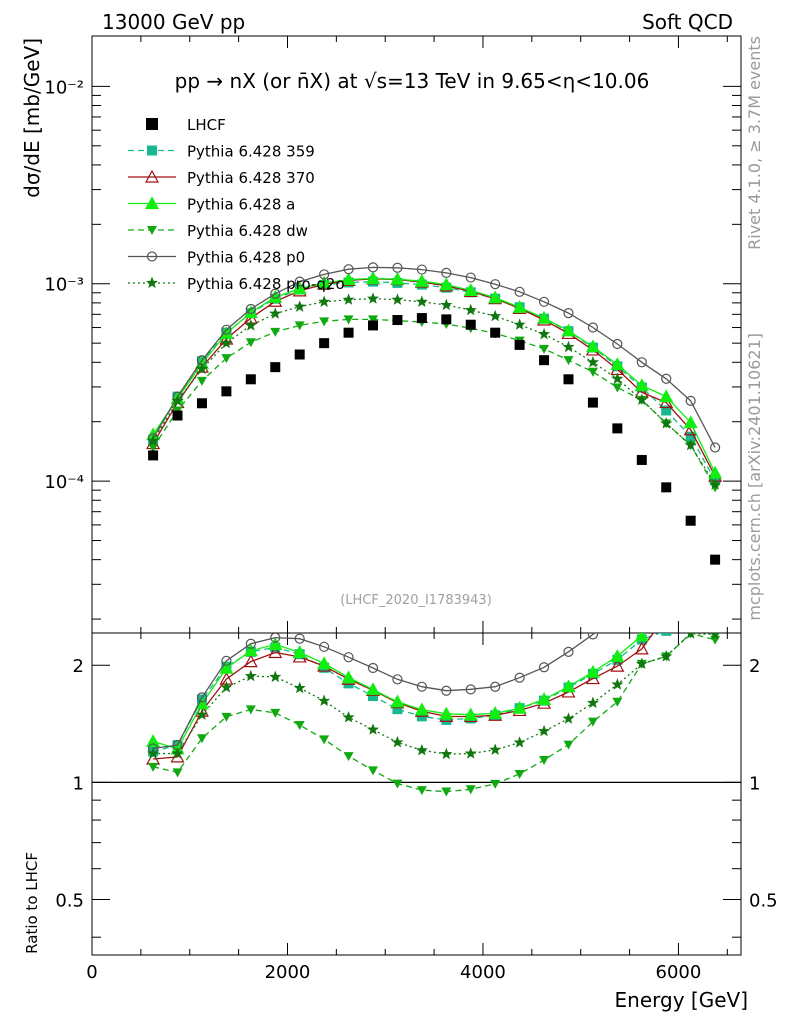 This screenshot has height=1024, width=786. I want to click on ratio-tick-label: 1, so click(754, 783).